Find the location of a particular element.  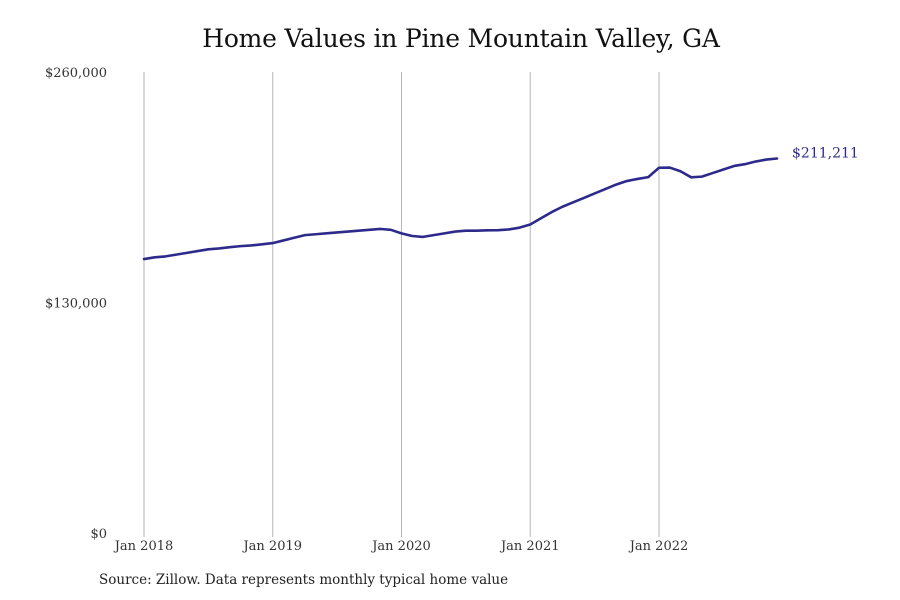

y-tick-label: $130,000 is located at coordinates (76, 304).